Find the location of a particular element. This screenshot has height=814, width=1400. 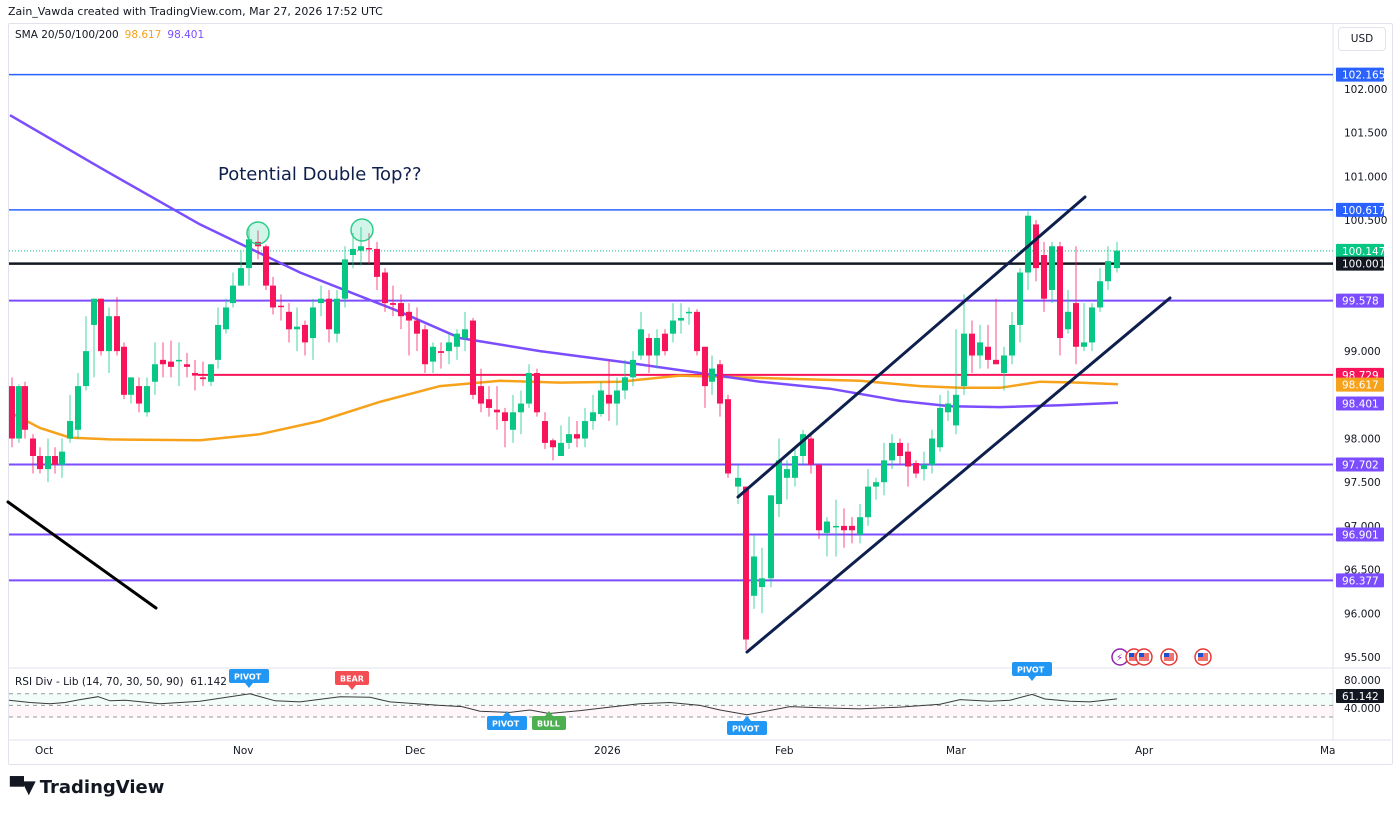

currency-button: USD is located at coordinates (1362, 39).